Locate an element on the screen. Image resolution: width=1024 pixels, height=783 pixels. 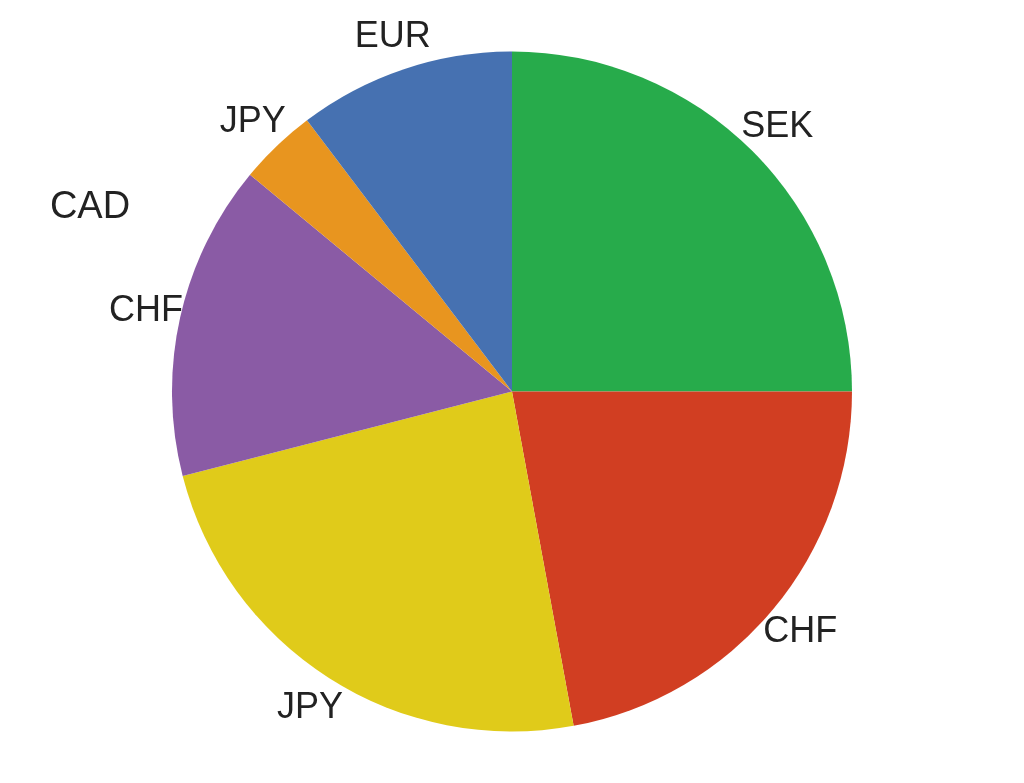
text: CAD is located at coordinates (90, 205).